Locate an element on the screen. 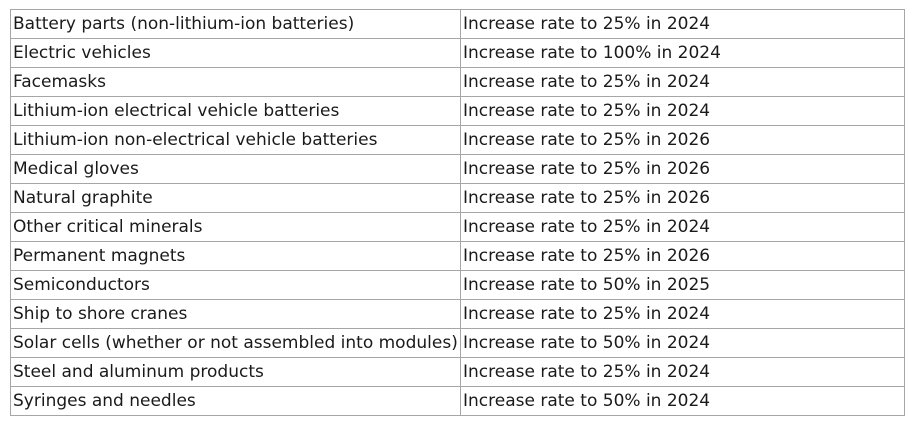 The image size is (918, 438). product-cell: Syringes and needles is located at coordinates (235, 401).